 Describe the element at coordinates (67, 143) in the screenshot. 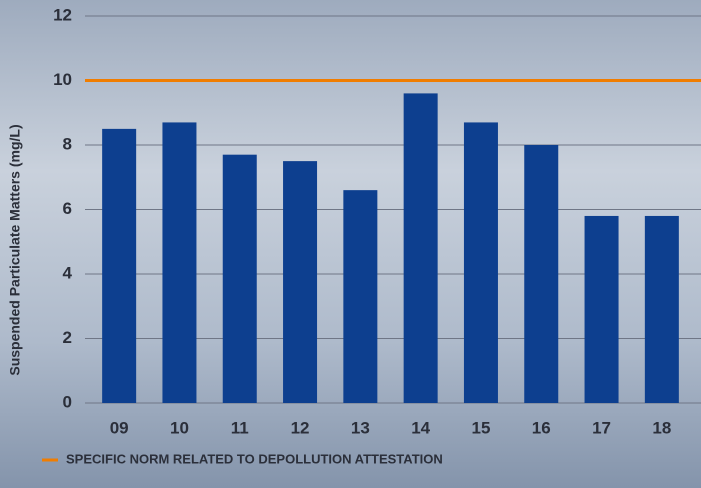

I see `y-tick-label: 8` at that location.